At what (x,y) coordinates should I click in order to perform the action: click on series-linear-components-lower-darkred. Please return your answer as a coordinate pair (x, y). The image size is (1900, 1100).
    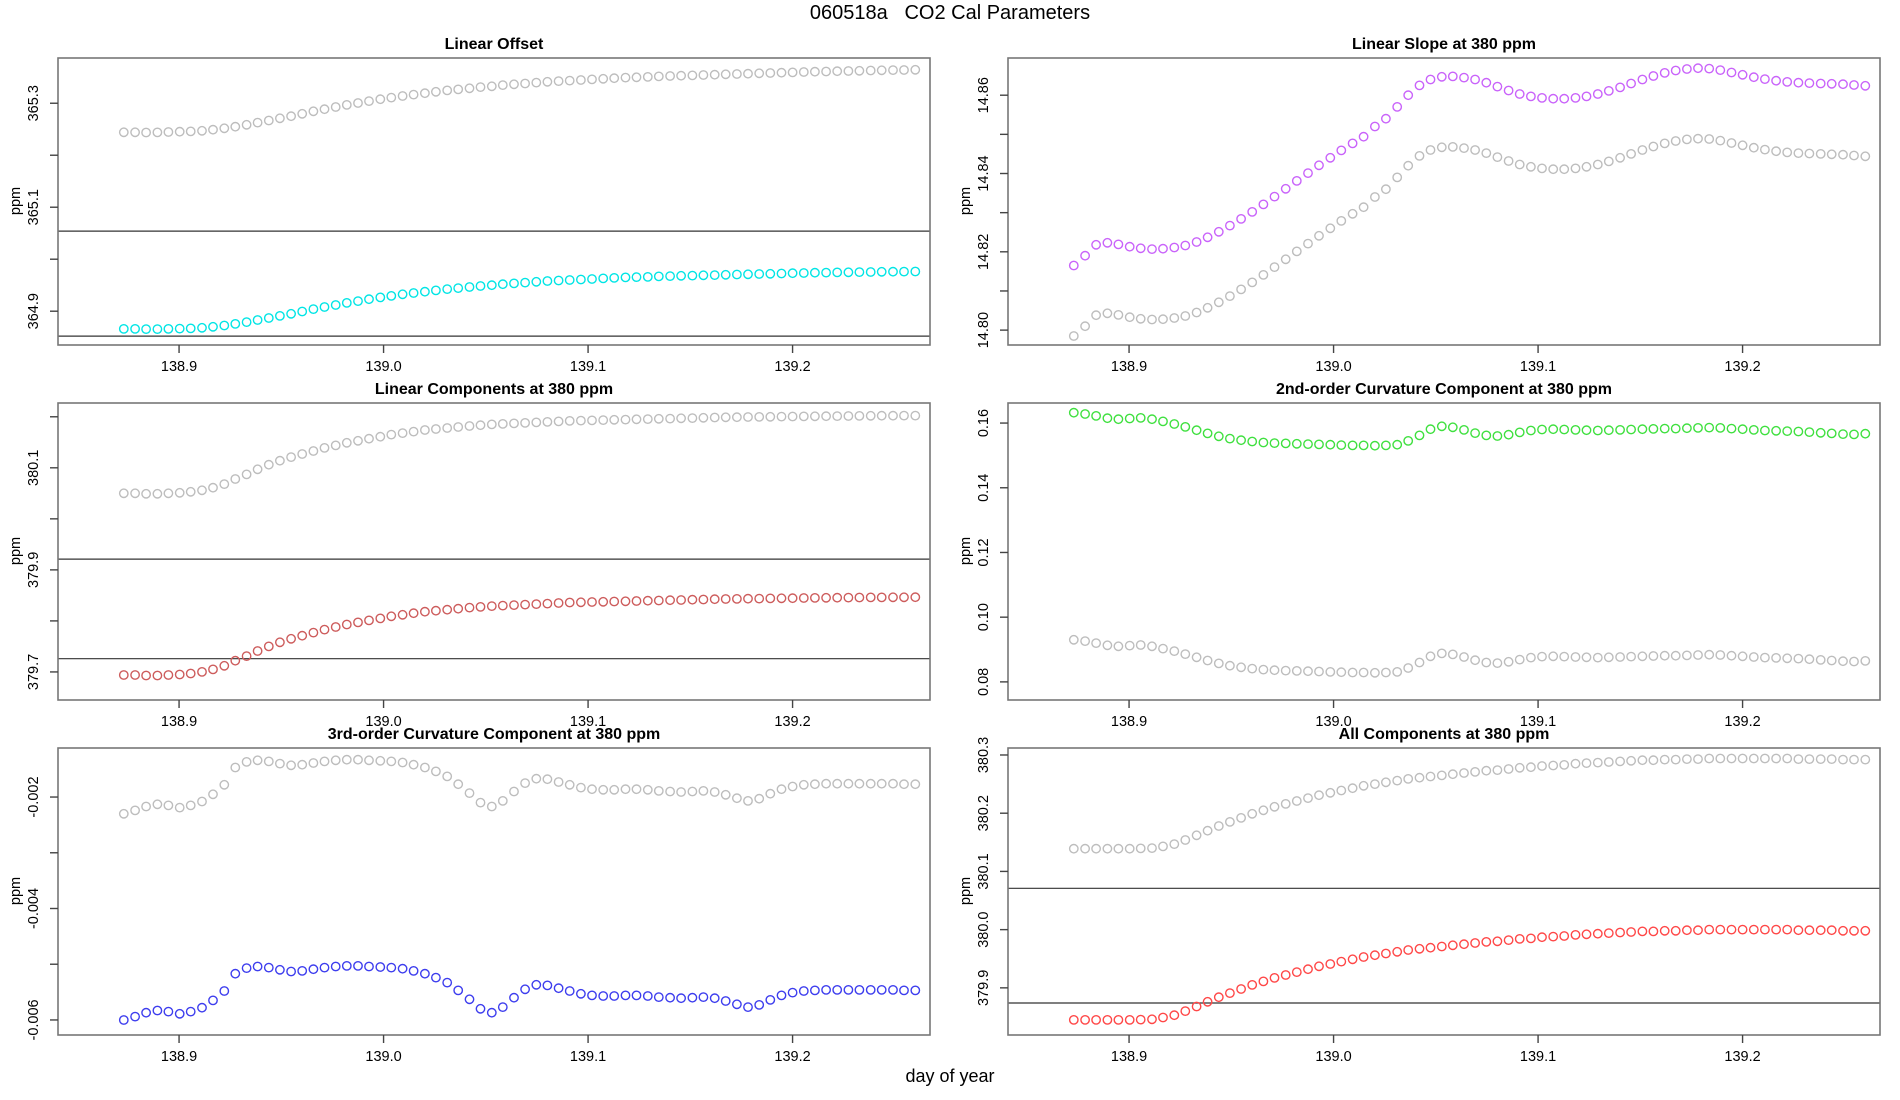
    Looking at the image, I should click on (519, 636).